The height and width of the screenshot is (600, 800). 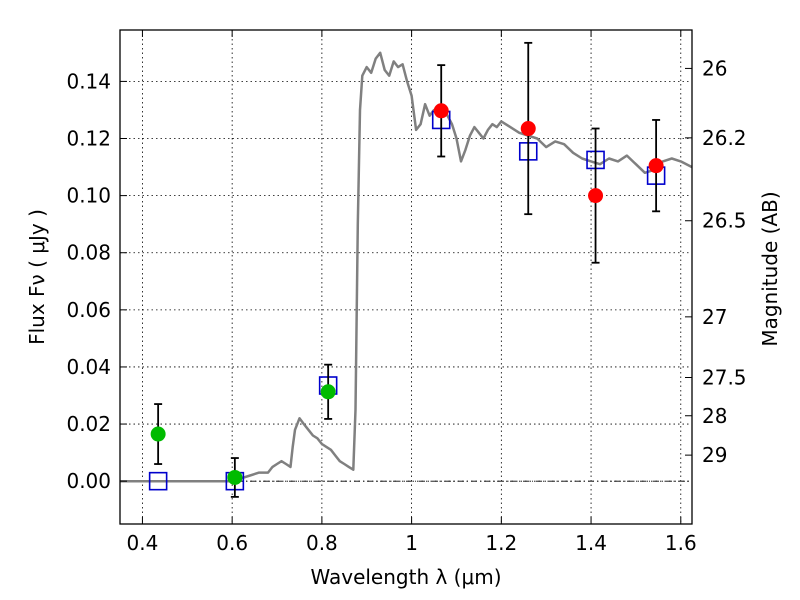 What do you see at coordinates (714, 317) in the screenshot?
I see `right-tick-label: 27` at bounding box center [714, 317].